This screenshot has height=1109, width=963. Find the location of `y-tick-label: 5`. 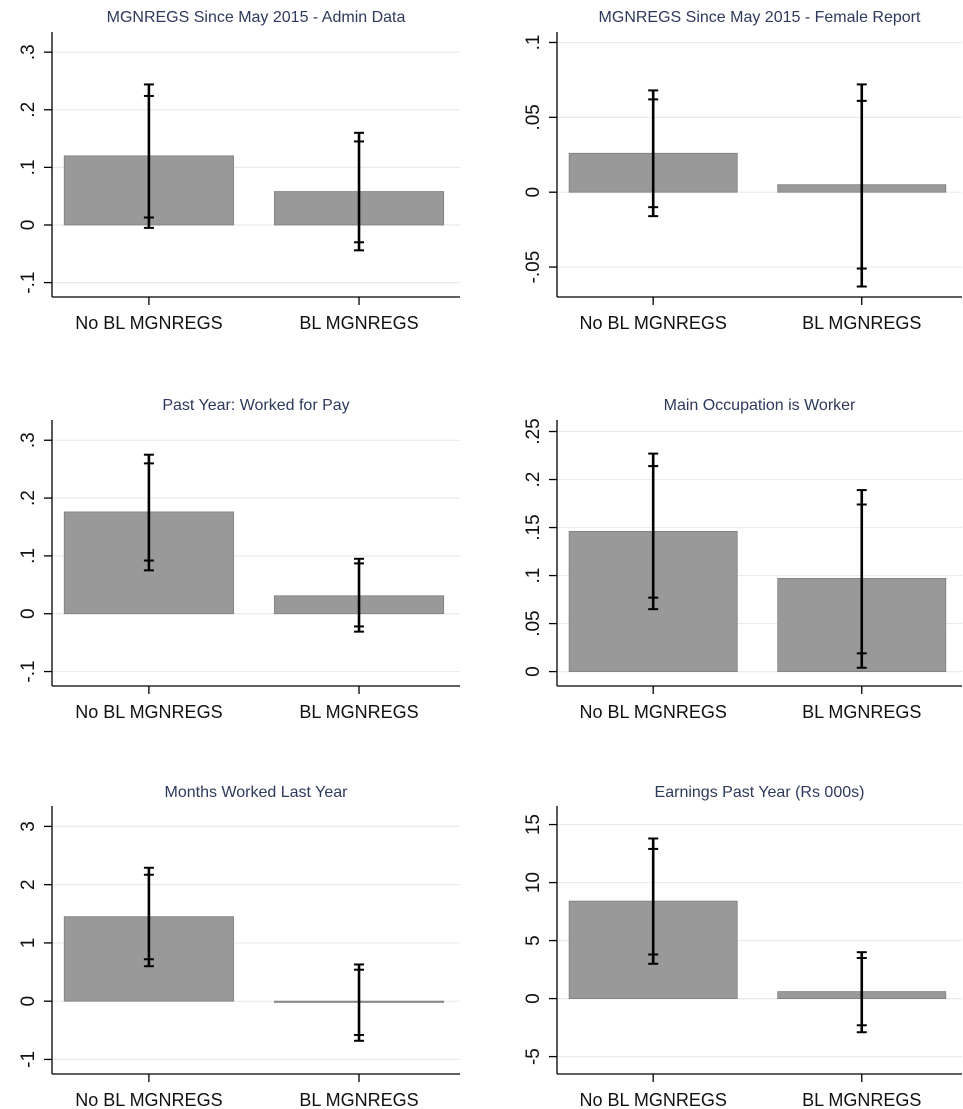

y-tick-label: 5 is located at coordinates (533, 940).